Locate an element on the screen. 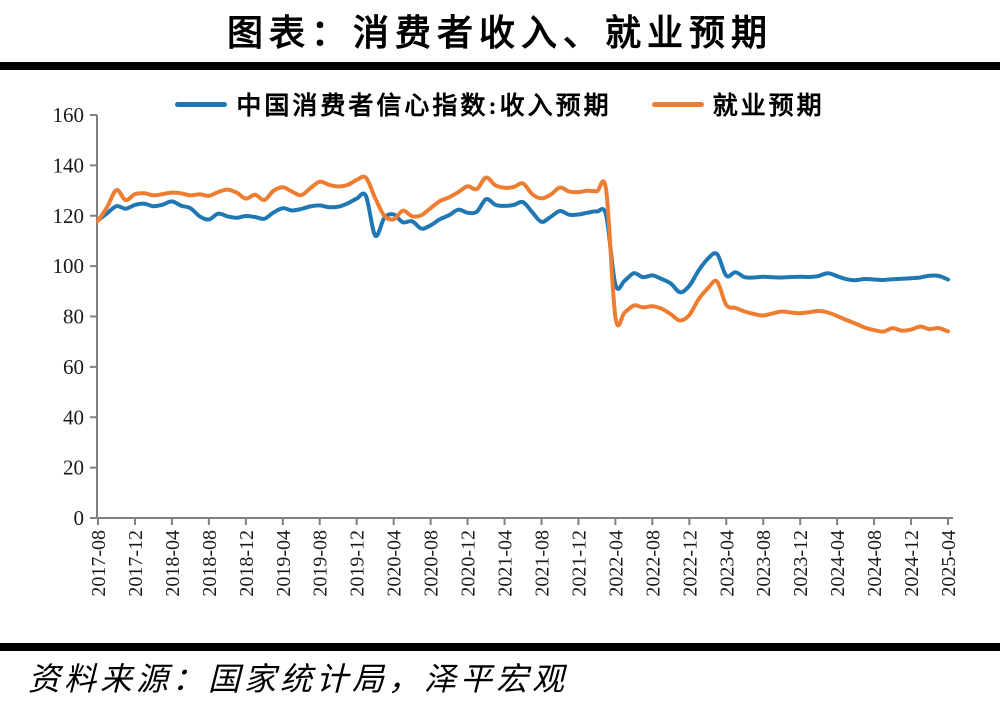 This screenshot has width=1000, height=705. y-tick-label: 40 is located at coordinates (73, 417).